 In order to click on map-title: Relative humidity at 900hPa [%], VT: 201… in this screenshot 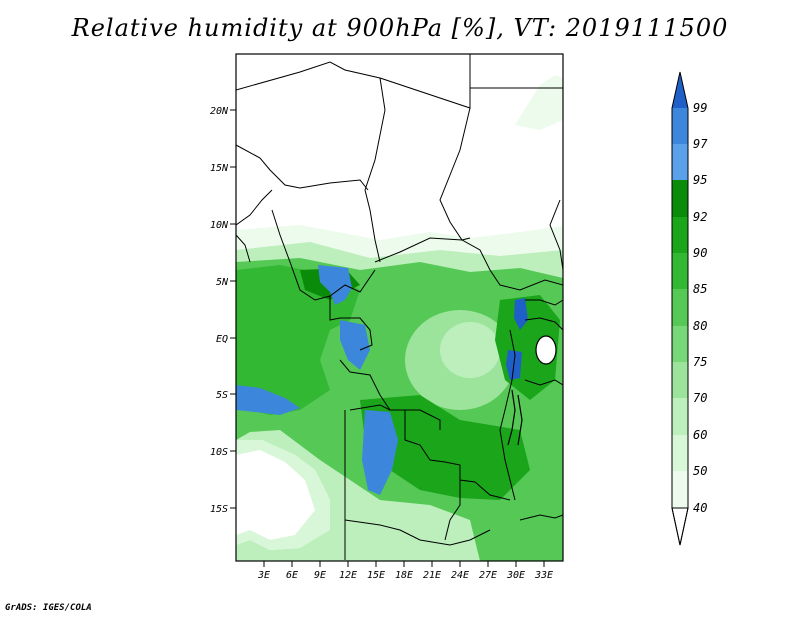, I will do `click(400, 28)`.